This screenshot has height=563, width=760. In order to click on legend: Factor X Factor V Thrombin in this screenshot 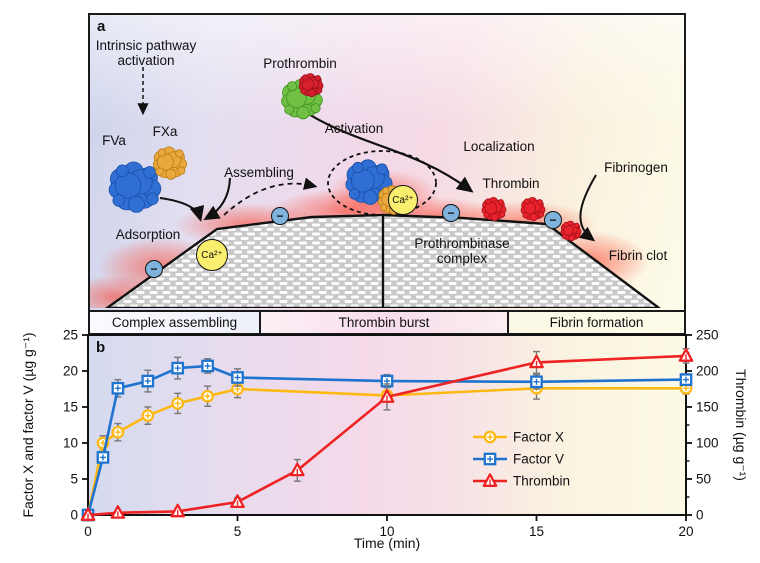, I will do `click(521, 459)`.